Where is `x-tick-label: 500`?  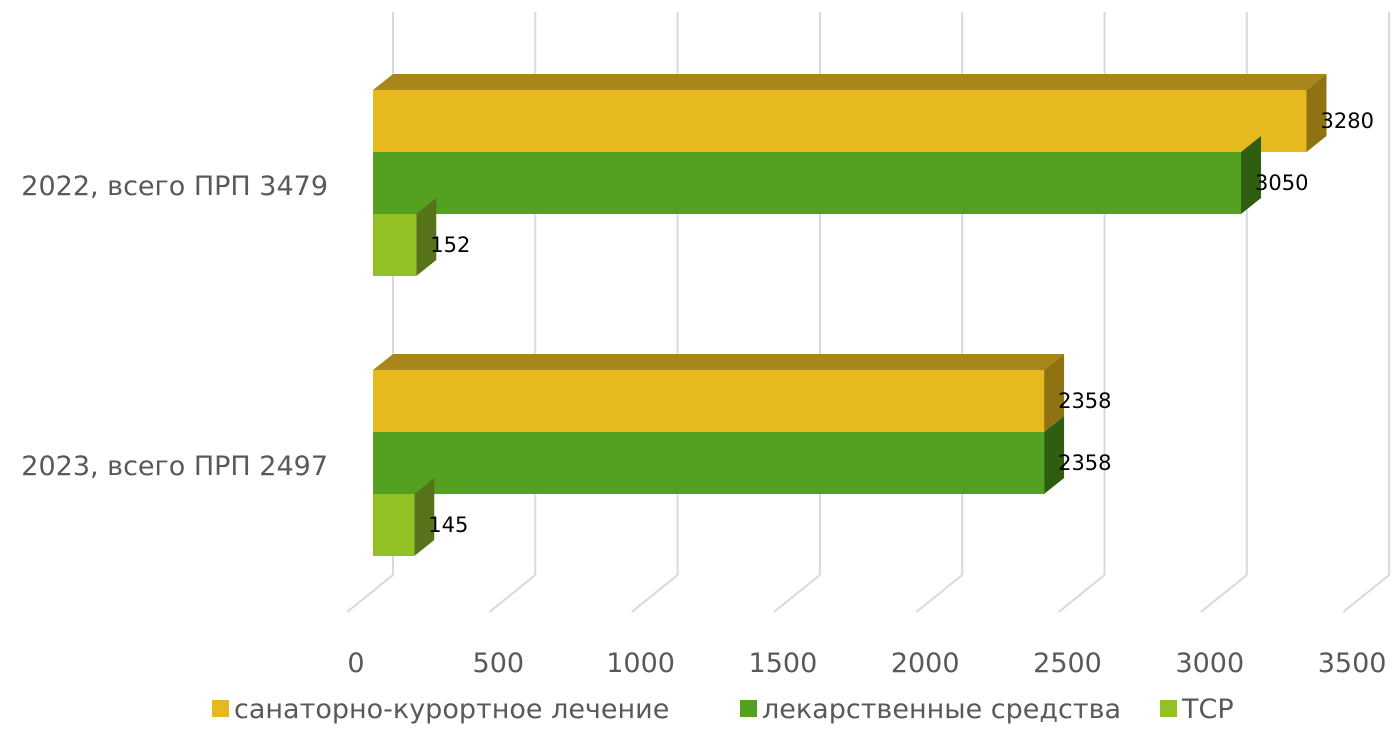 x-tick-label: 500 is located at coordinates (499, 663).